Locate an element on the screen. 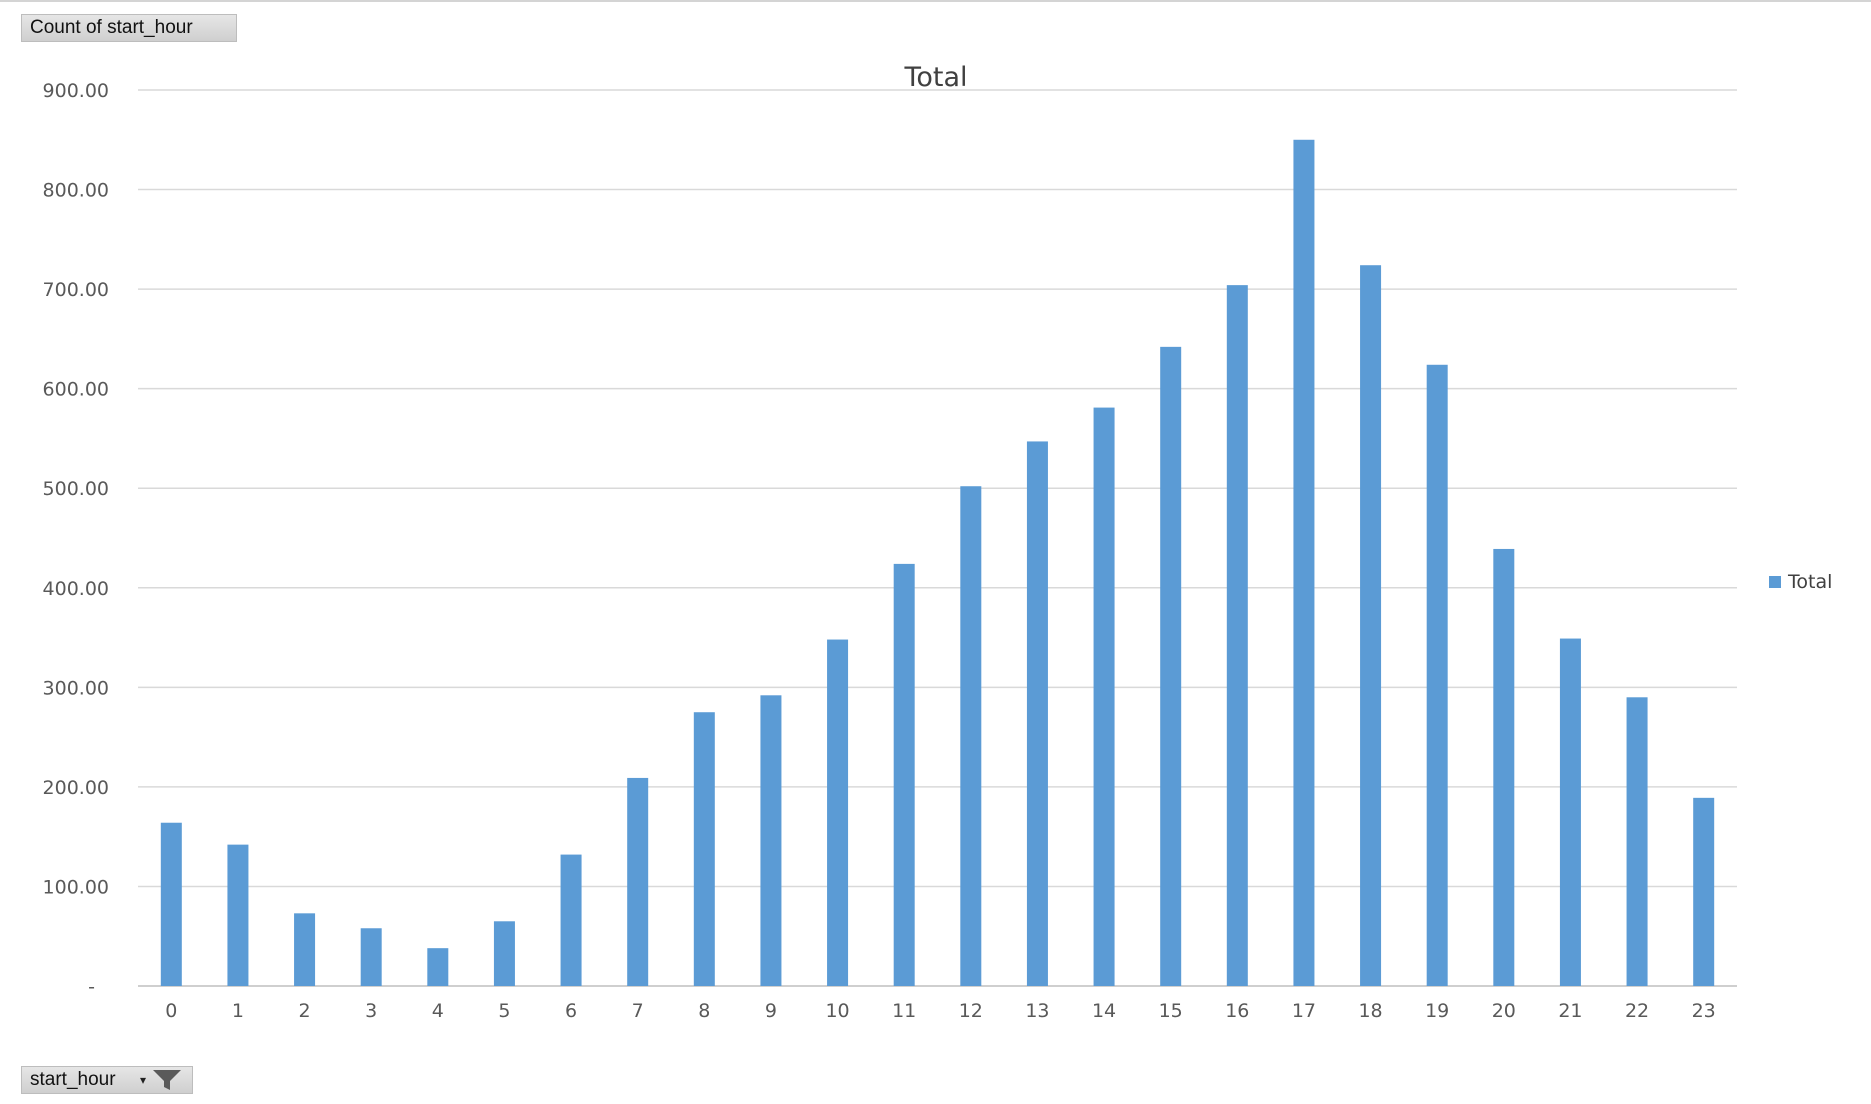 This screenshot has height=1104, width=1871. x-tick-label: 9 is located at coordinates (771, 1011).